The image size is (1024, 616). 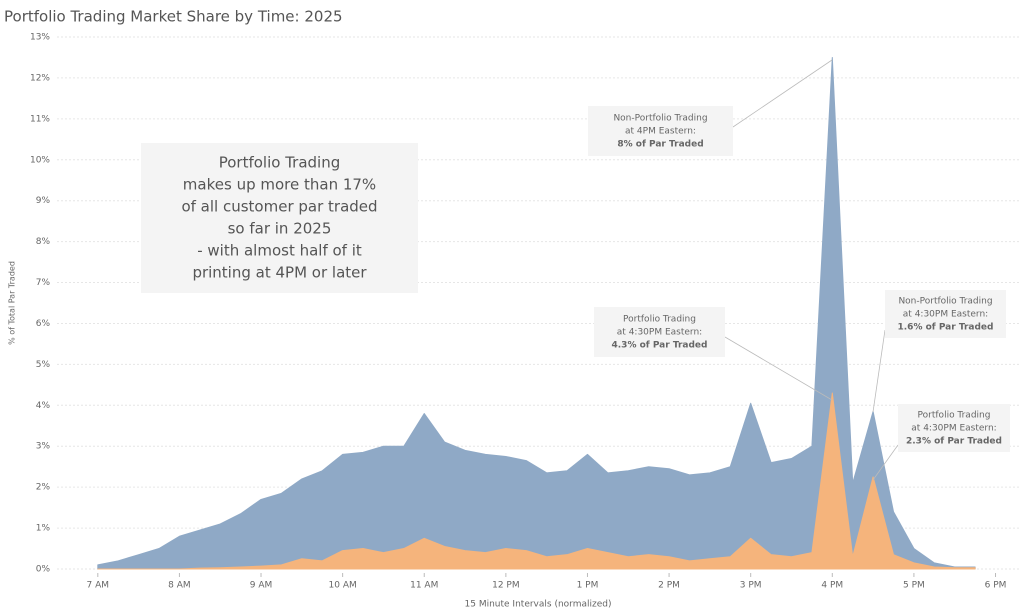 What do you see at coordinates (40, 78) in the screenshot?
I see `y-tick-label: 12%` at bounding box center [40, 78].